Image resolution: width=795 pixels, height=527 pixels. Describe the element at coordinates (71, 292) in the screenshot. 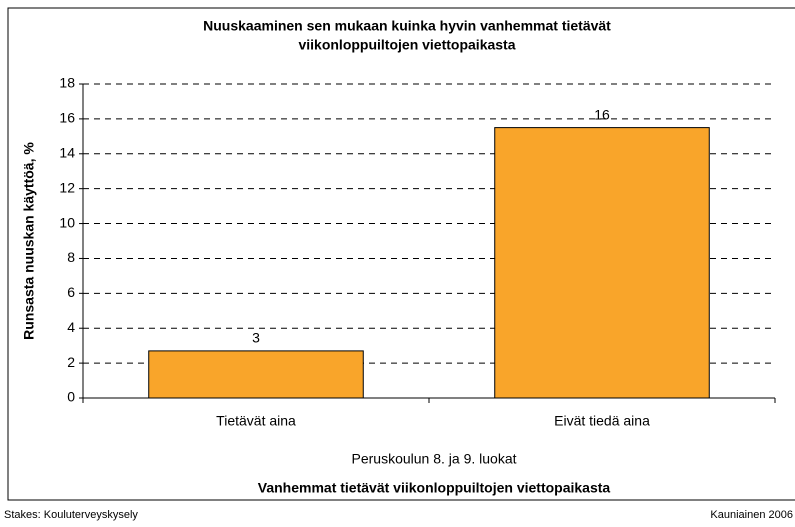

I see `y-tick-label: 6` at that location.